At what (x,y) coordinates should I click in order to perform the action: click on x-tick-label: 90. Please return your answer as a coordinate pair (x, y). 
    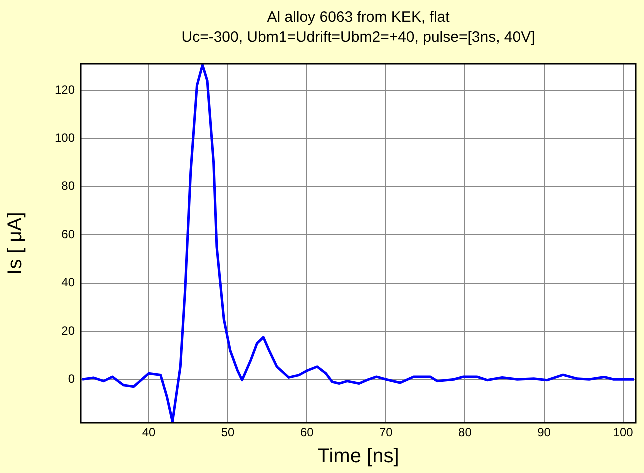
    Looking at the image, I should click on (545, 433).